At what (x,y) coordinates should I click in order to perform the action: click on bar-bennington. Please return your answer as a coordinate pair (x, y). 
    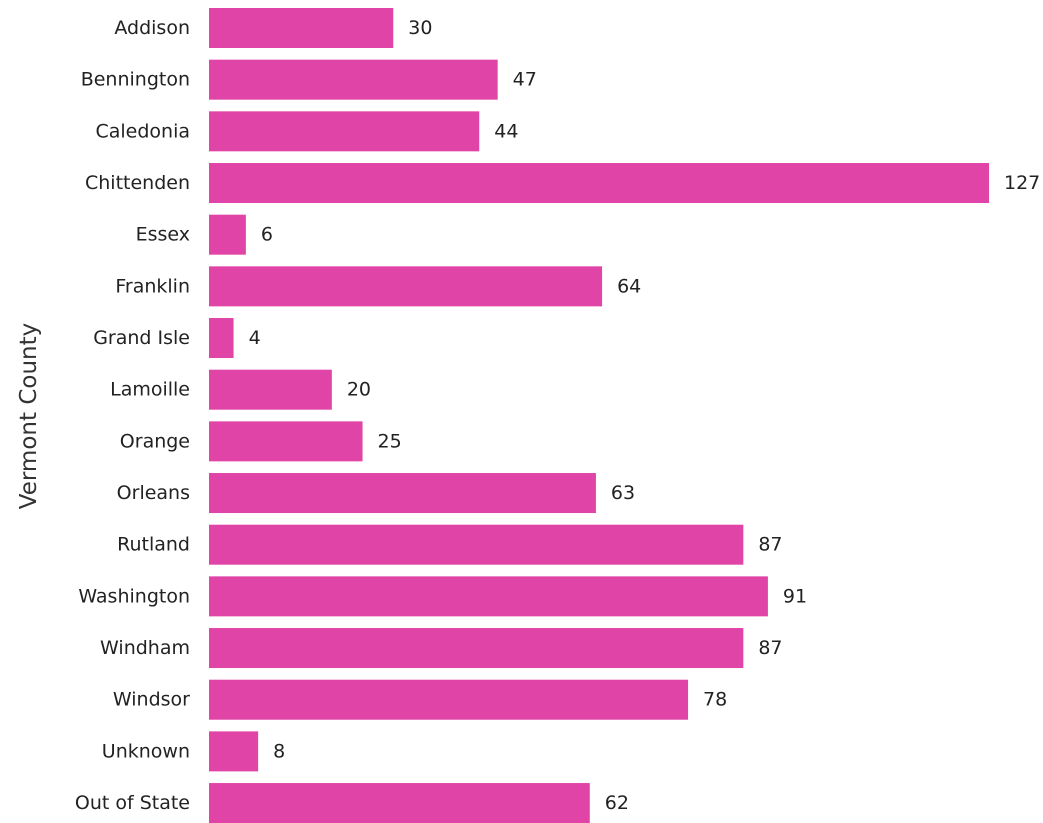
    Looking at the image, I should click on (353, 79).